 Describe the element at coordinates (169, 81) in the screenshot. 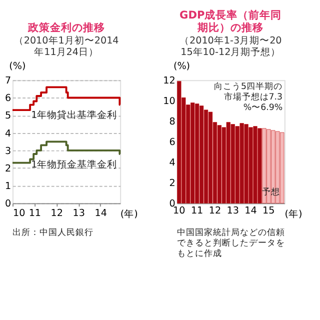

I see `y-tick-label: 12` at that location.